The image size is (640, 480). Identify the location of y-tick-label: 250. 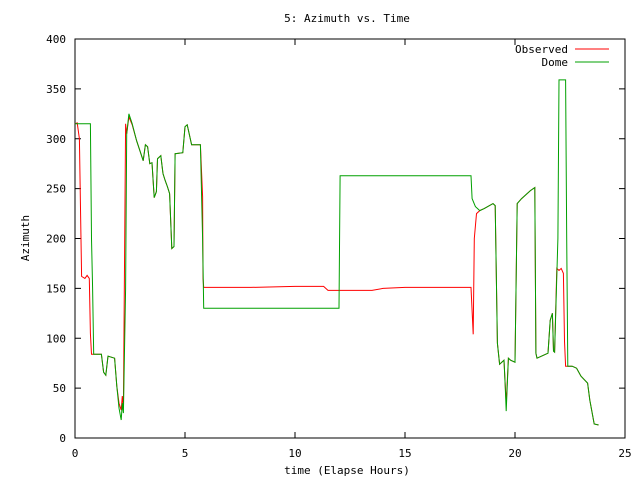
(56, 189).